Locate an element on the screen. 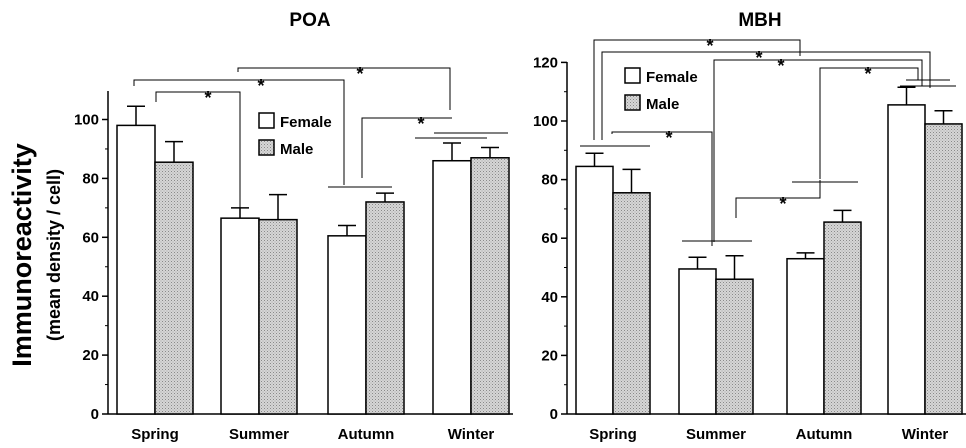  mbh-ytick-label: 0 is located at coordinates (554, 414).